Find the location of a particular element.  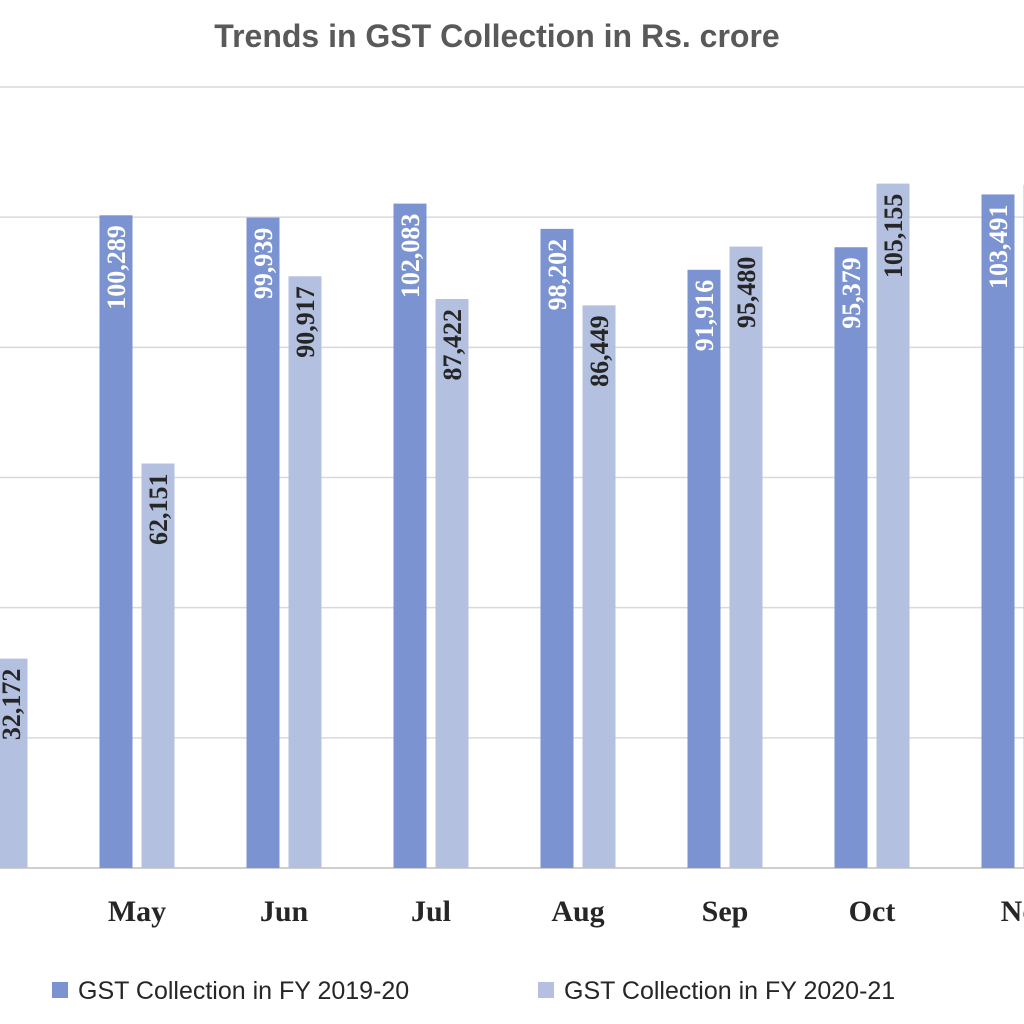

data-label: 98,202 is located at coordinates (557, 275).